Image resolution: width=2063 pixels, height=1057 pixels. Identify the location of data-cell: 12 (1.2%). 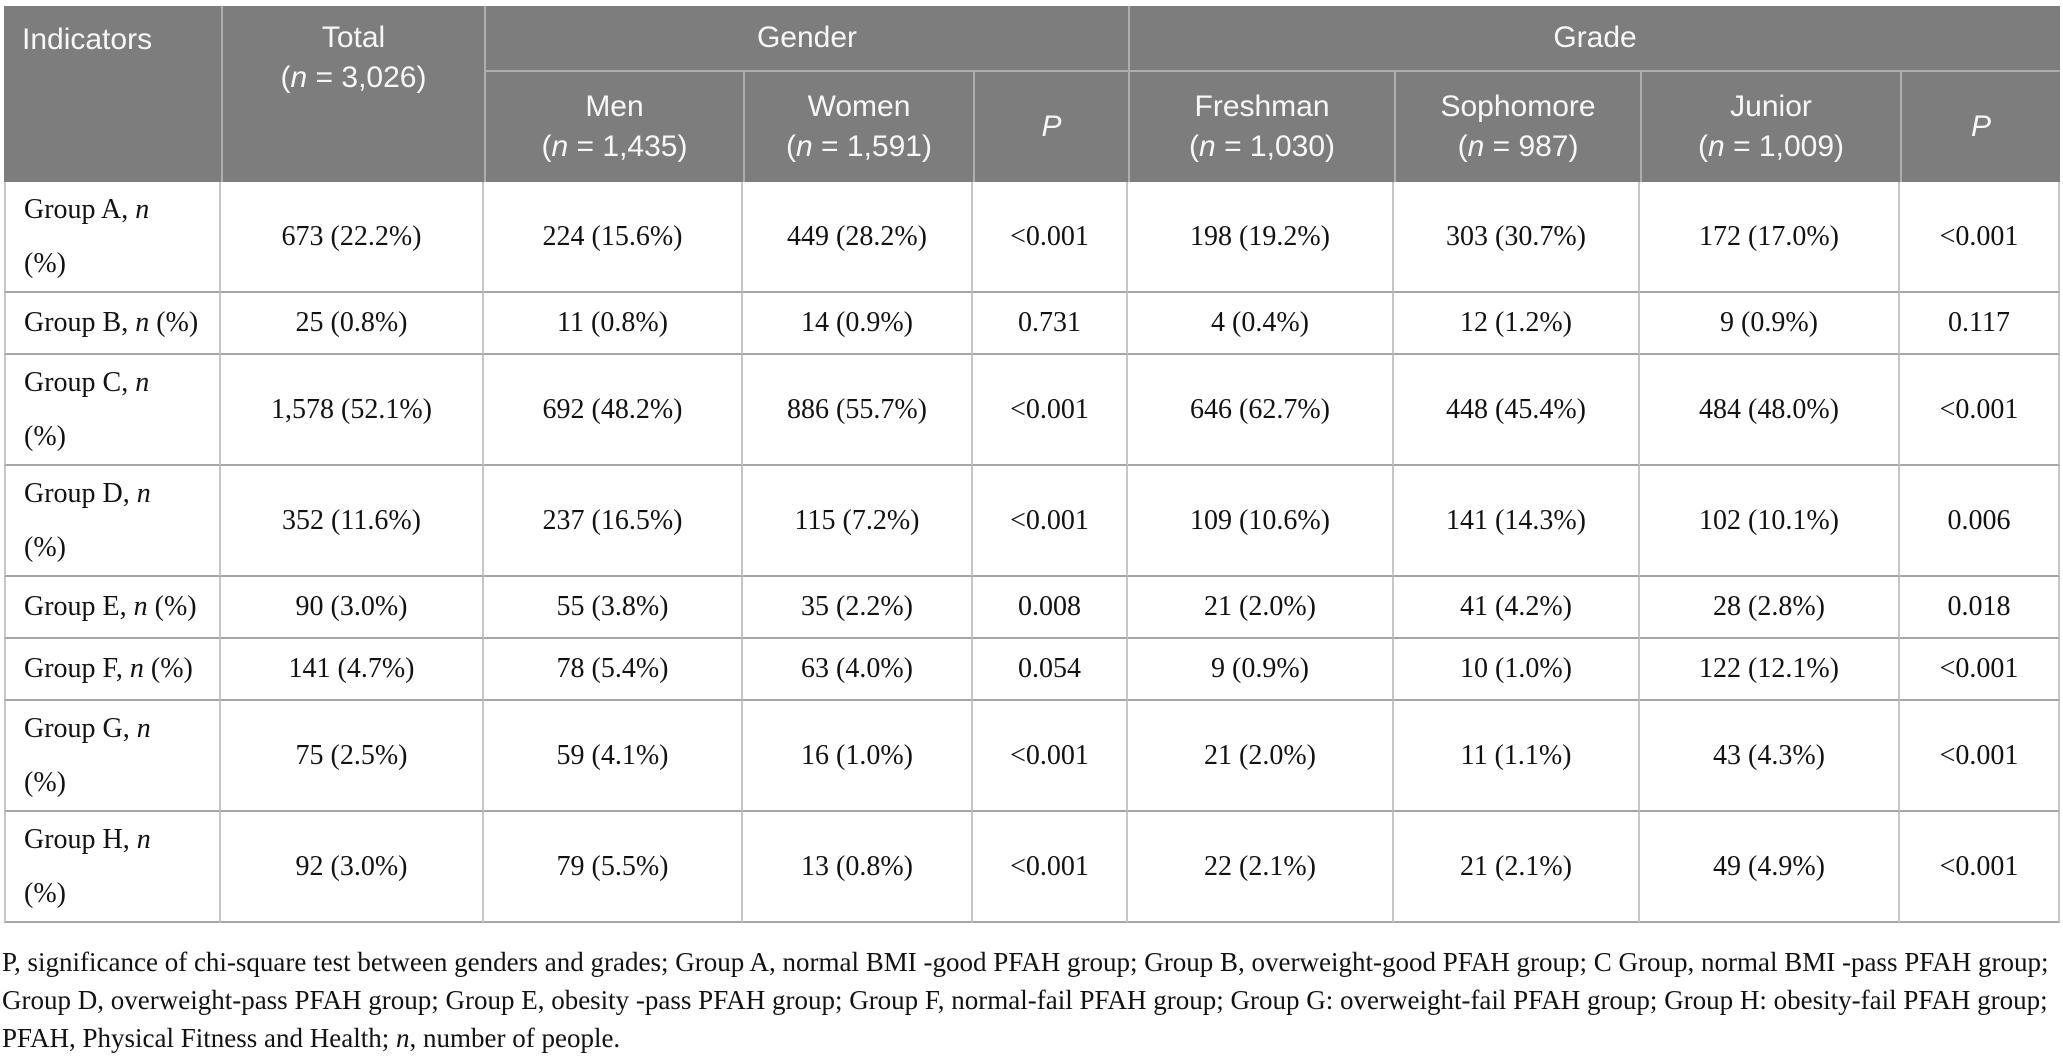
(1517, 324).